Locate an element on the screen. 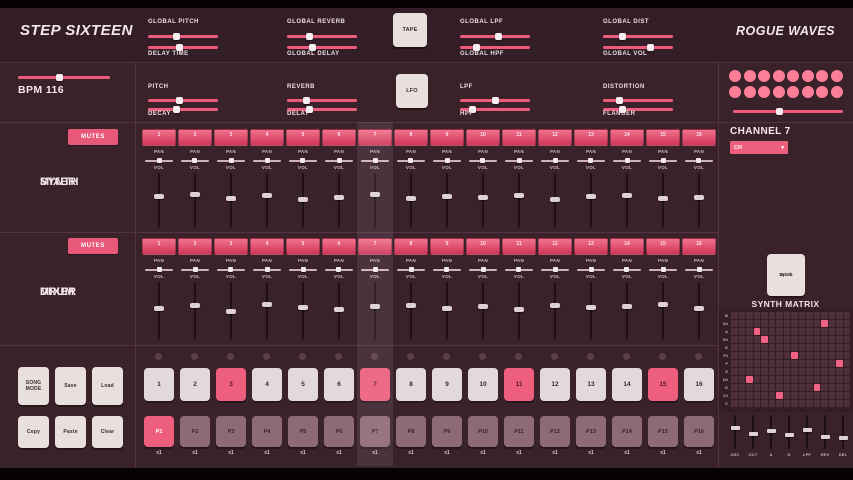 Image resolution: width=853 pixels, height=480 pixels. pattern-button-P4: P4 is located at coordinates (267, 431).